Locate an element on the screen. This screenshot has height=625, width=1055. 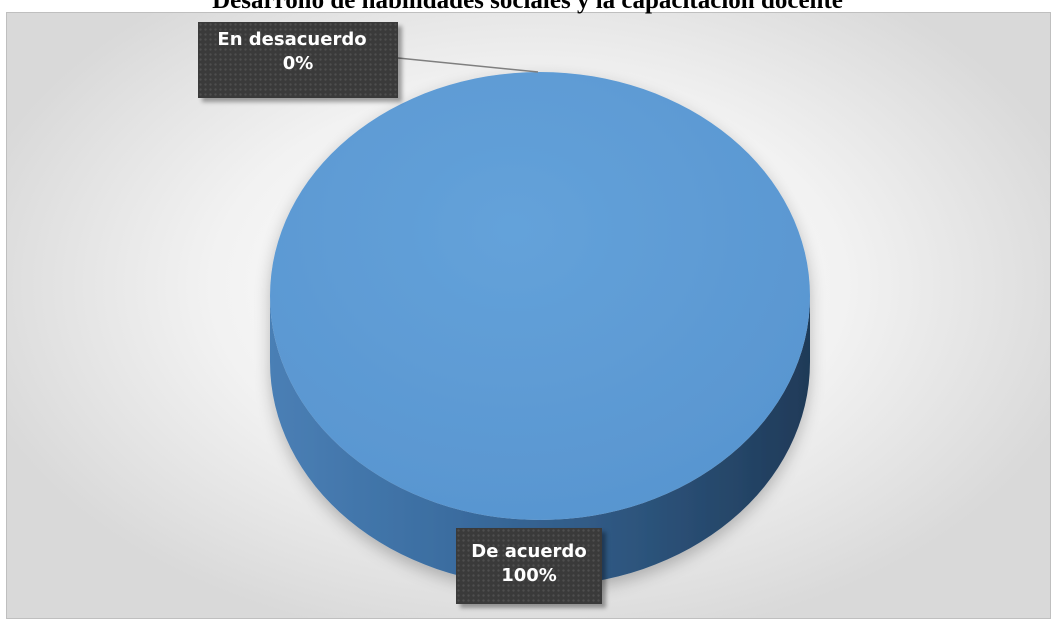
data-label-value: 100% is located at coordinates (529, 575).